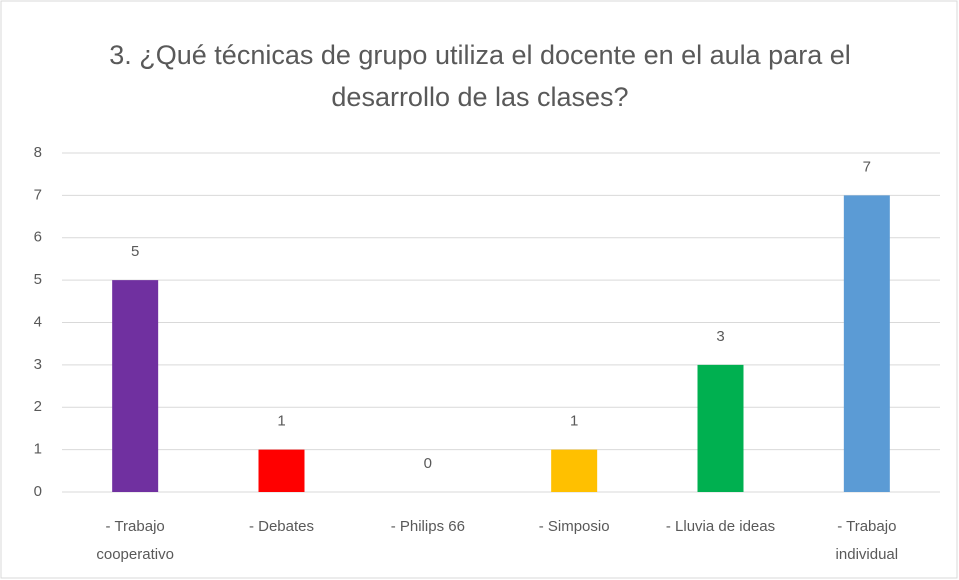 The image size is (959, 580). I want to click on y-tick-label: 1, so click(38, 449).